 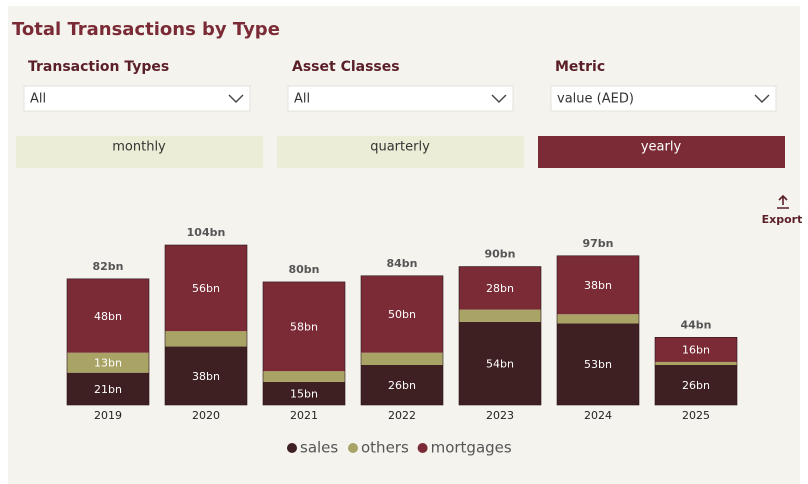 What do you see at coordinates (500, 415) in the screenshot?
I see `x-tick-label: 2023` at bounding box center [500, 415].